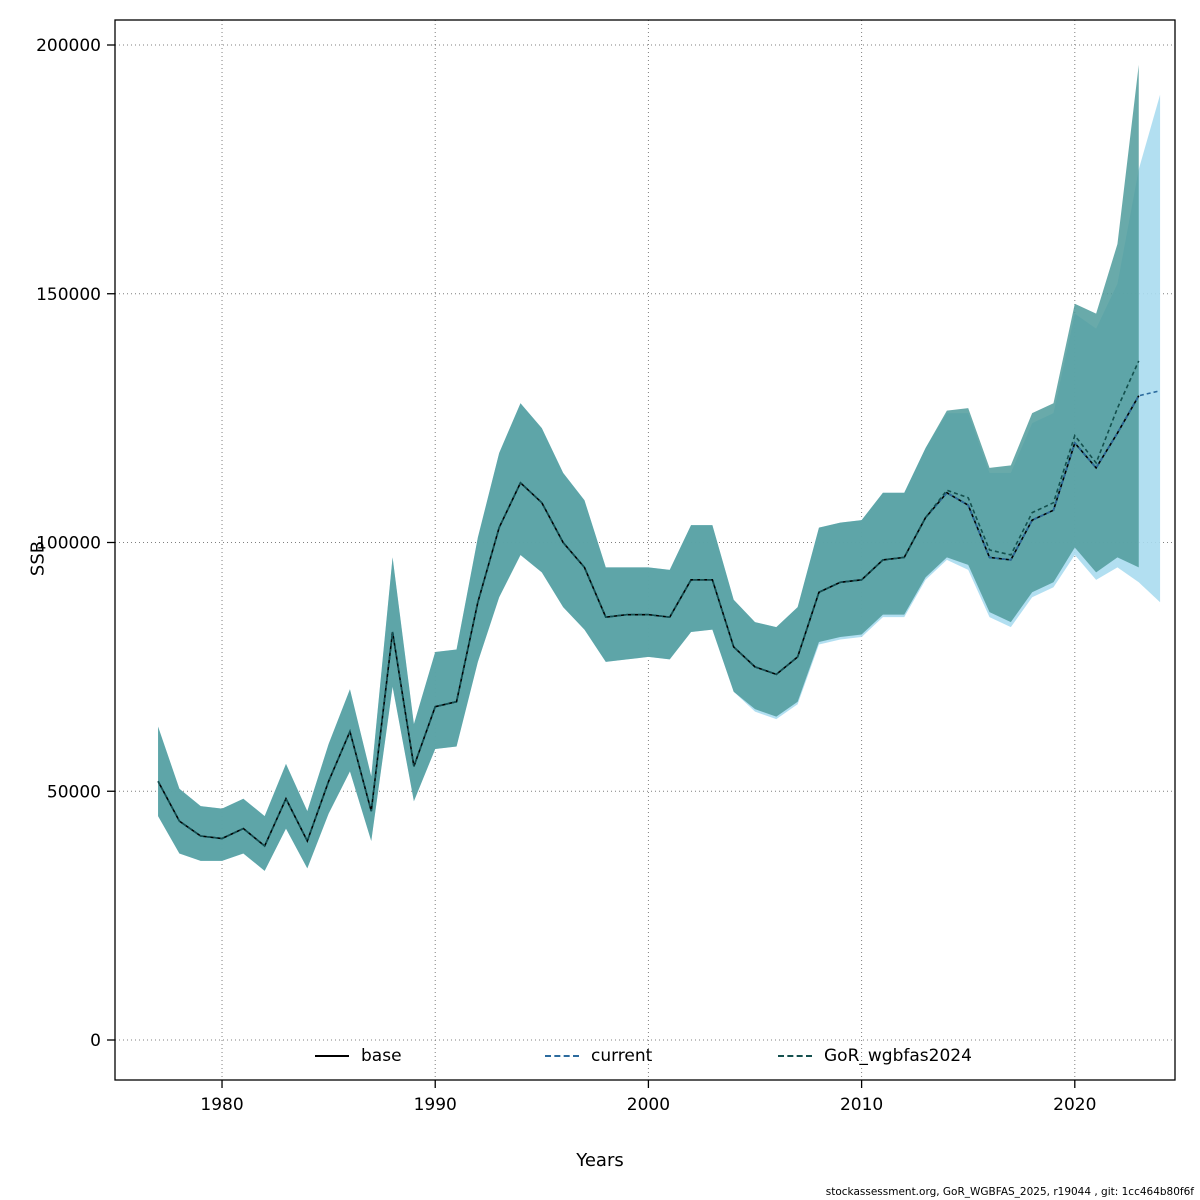 The width and height of the screenshot is (1200, 1200). Describe the element at coordinates (898, 1056) in the screenshot. I see `legend-label-gor: GoR_wgbfas2024` at that location.